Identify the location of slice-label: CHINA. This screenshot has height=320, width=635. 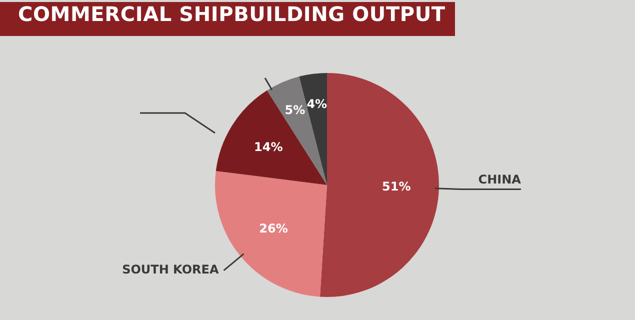
(500, 179).